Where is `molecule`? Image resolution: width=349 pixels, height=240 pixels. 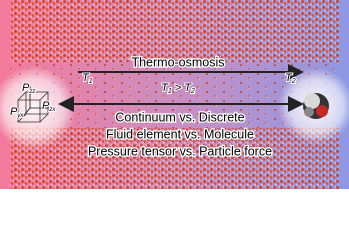
molecule is located at coordinates (316, 106).